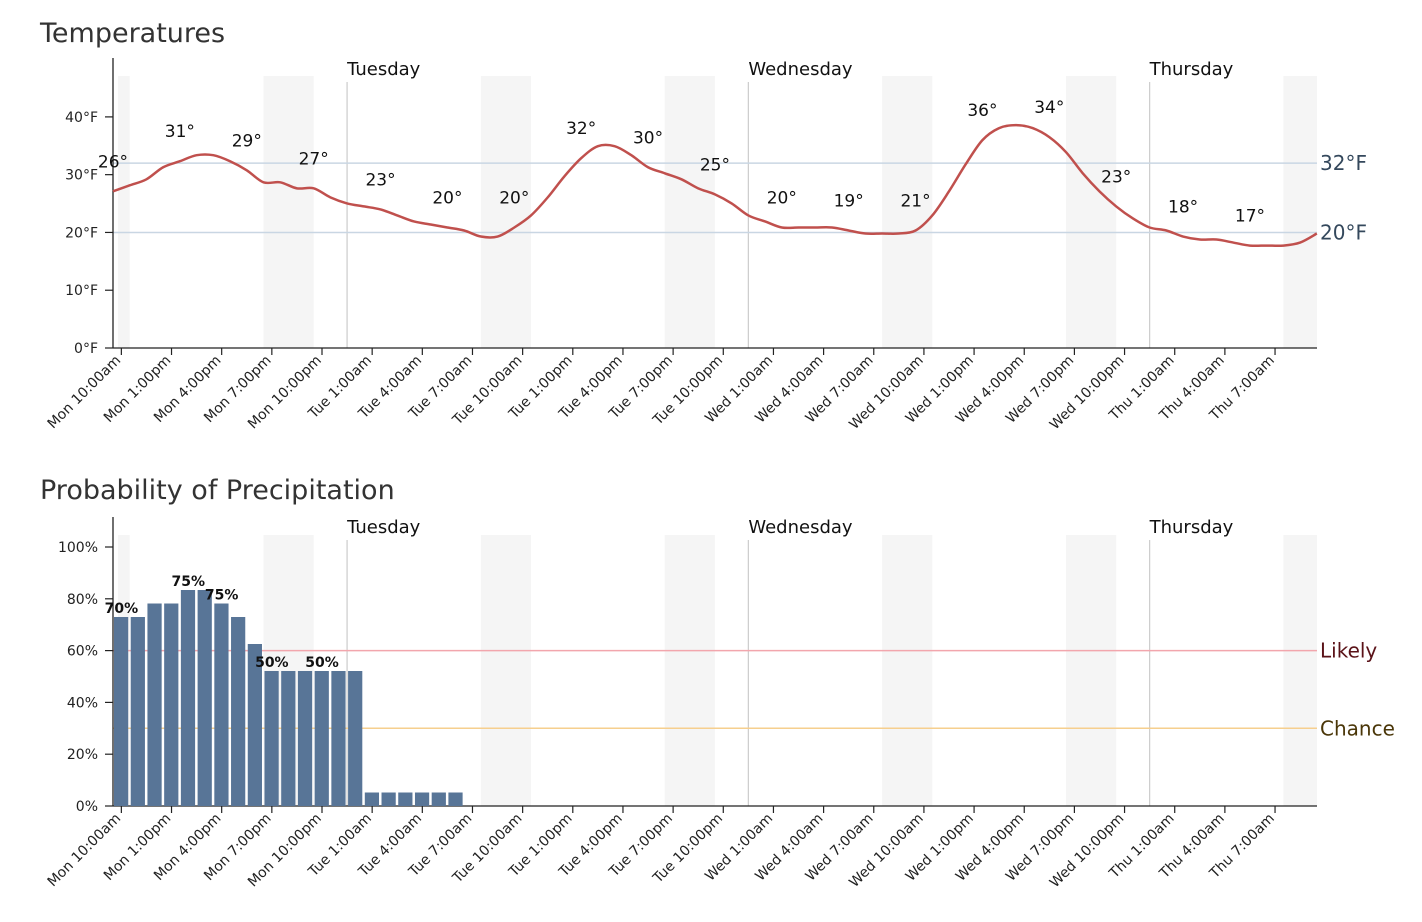  I want to click on temperature-data-label: 27°, so click(314, 159).